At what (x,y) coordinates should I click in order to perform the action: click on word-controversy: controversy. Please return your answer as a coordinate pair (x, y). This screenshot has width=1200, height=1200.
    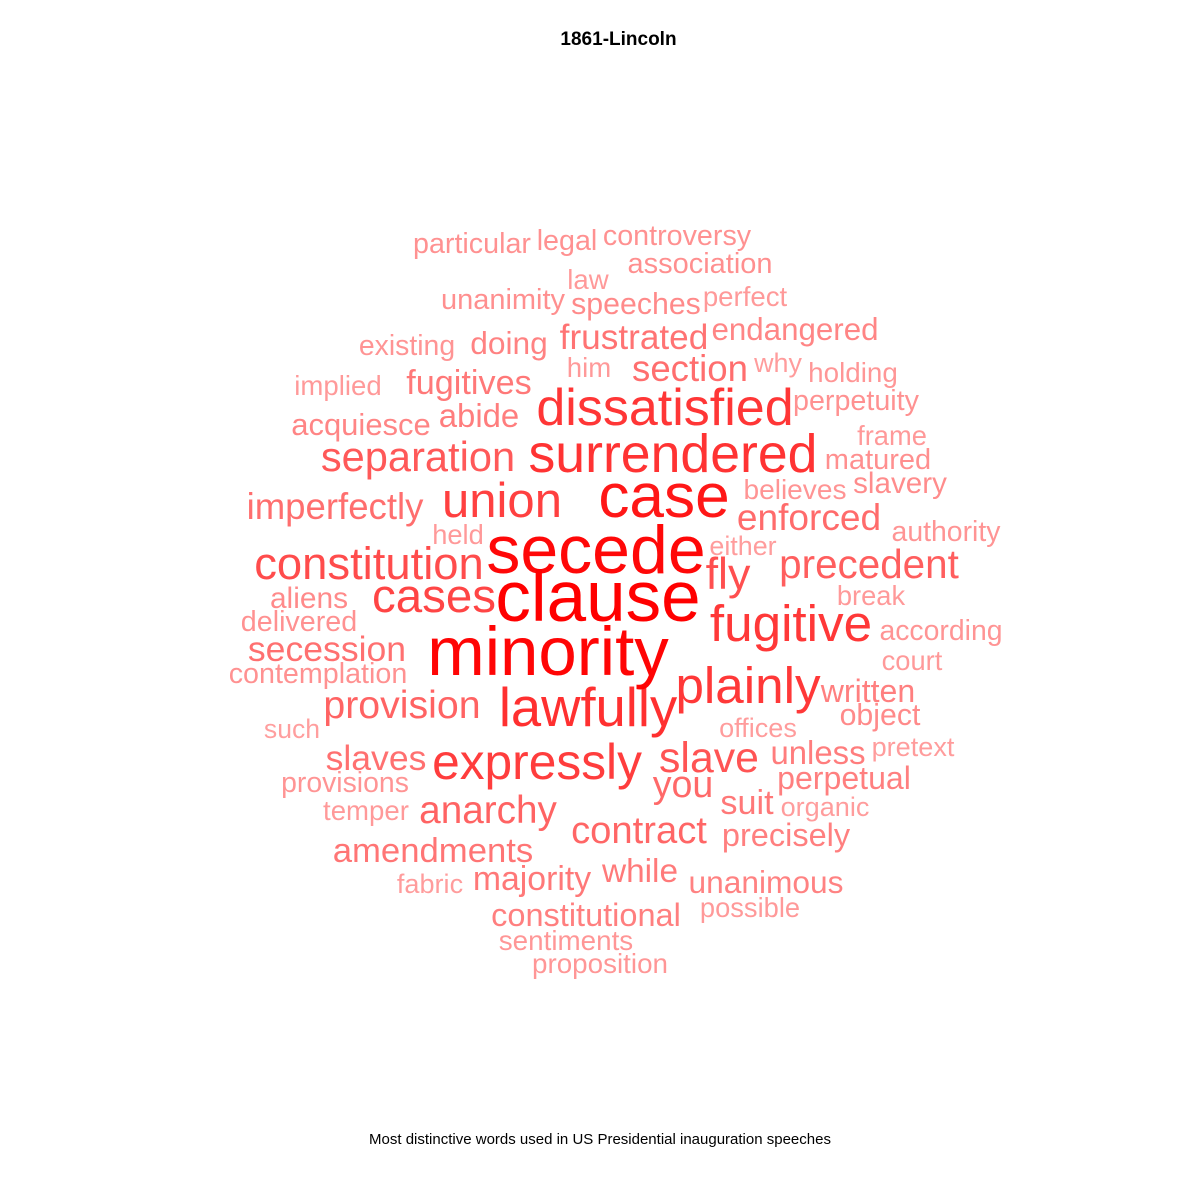
    Looking at the image, I should click on (677, 236).